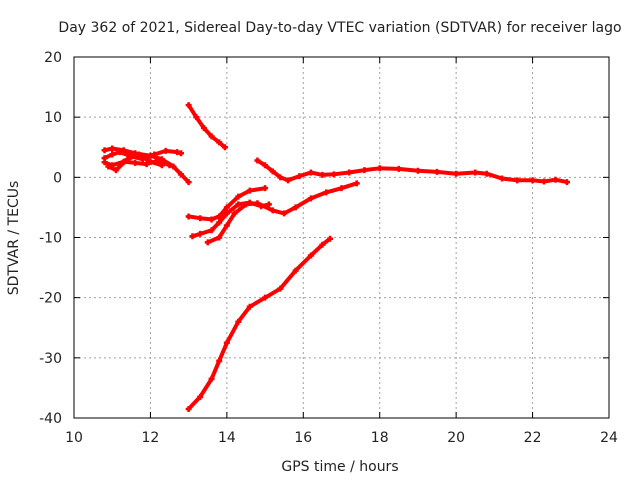 The image size is (640, 480). I want to click on x-tick-label: 10, so click(74, 438).